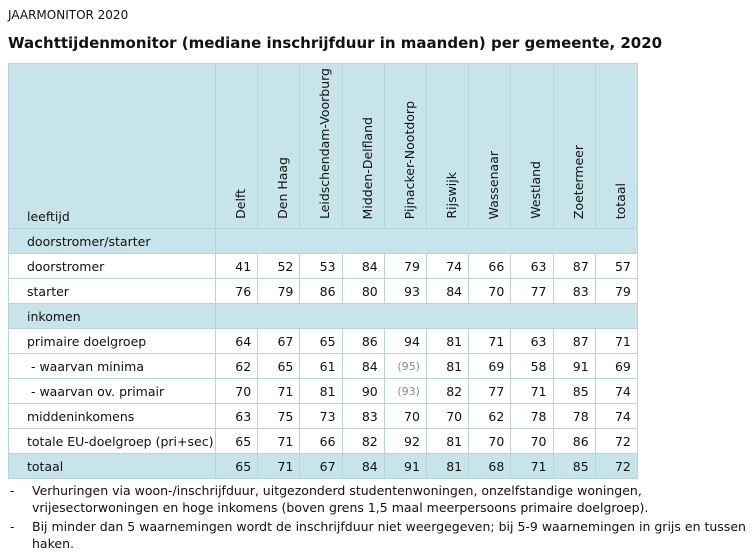 The width and height of the screenshot is (755, 557). Describe the element at coordinates (279, 341) in the screenshot. I see `value-cell: 67` at that location.